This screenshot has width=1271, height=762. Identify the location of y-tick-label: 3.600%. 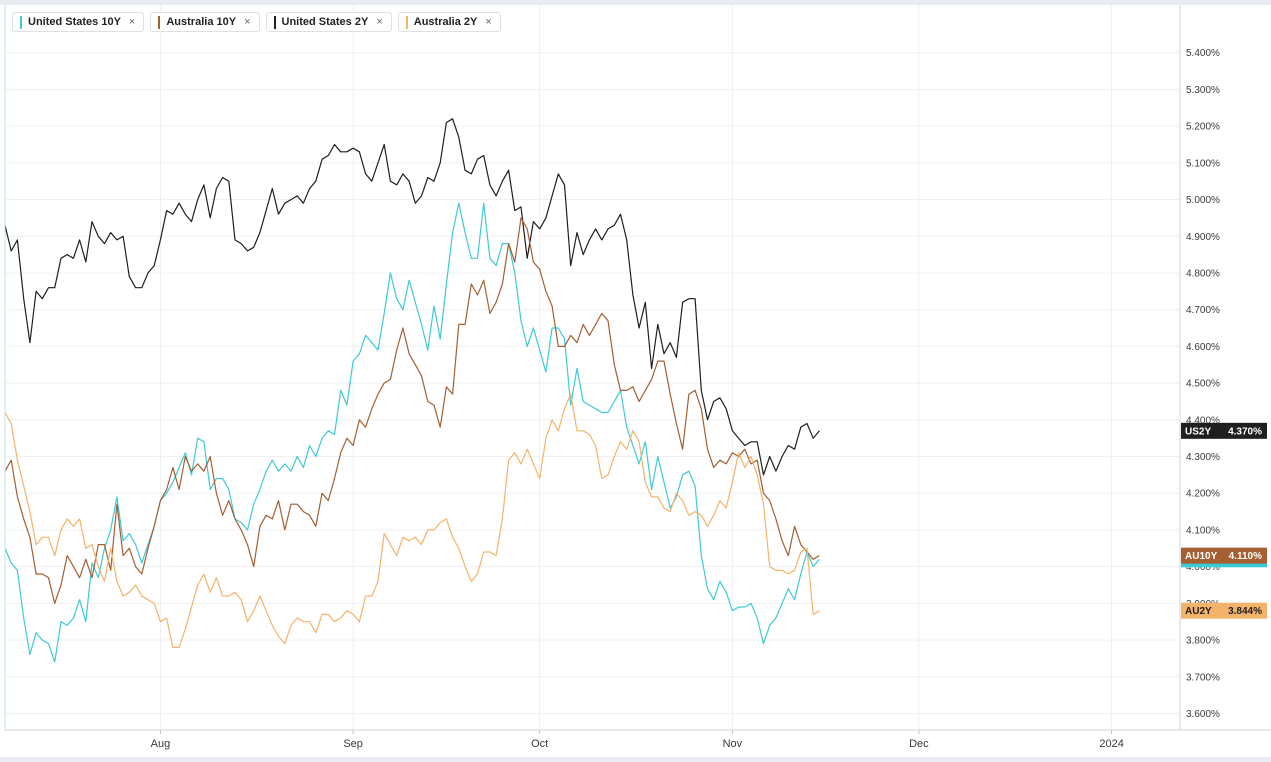
(1203, 714).